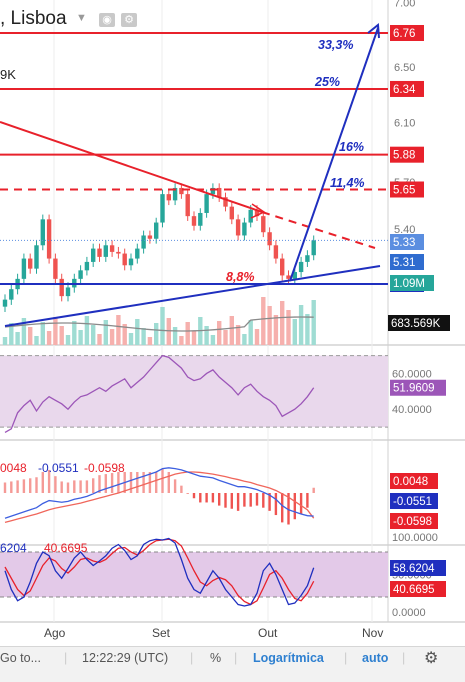 The height and width of the screenshot is (682, 465). I want to click on price-tag-label: 5.31, so click(404, 263).